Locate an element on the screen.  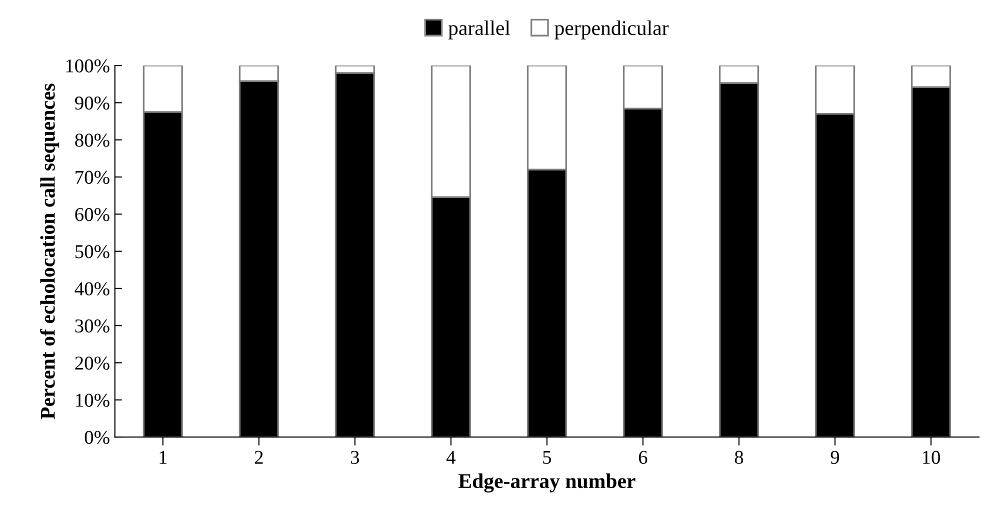
y-tick-label: 50% is located at coordinates (93, 251).